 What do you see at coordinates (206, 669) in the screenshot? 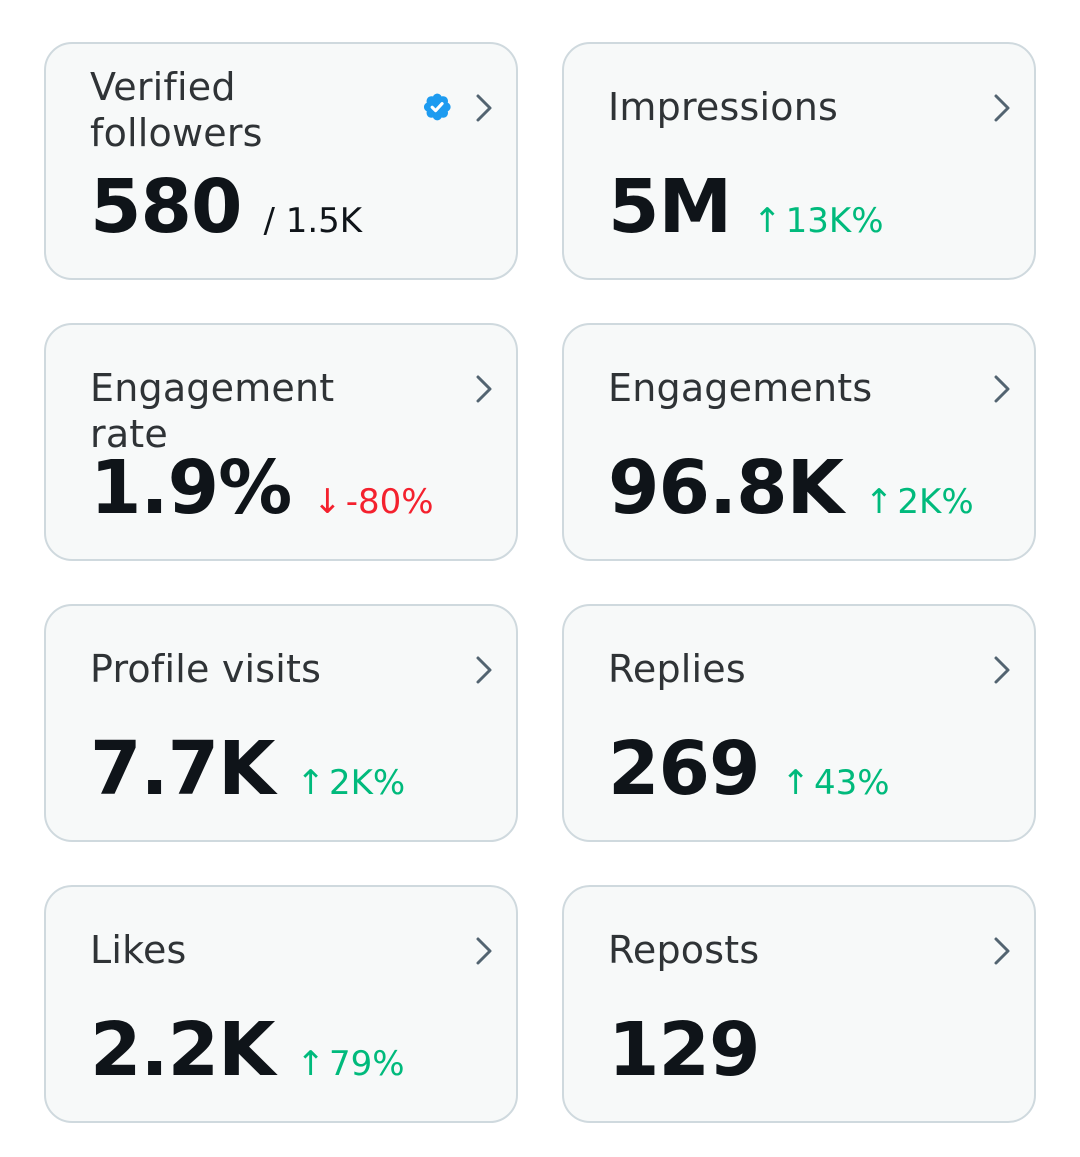
I see `card-title: Profile visits` at bounding box center [206, 669].